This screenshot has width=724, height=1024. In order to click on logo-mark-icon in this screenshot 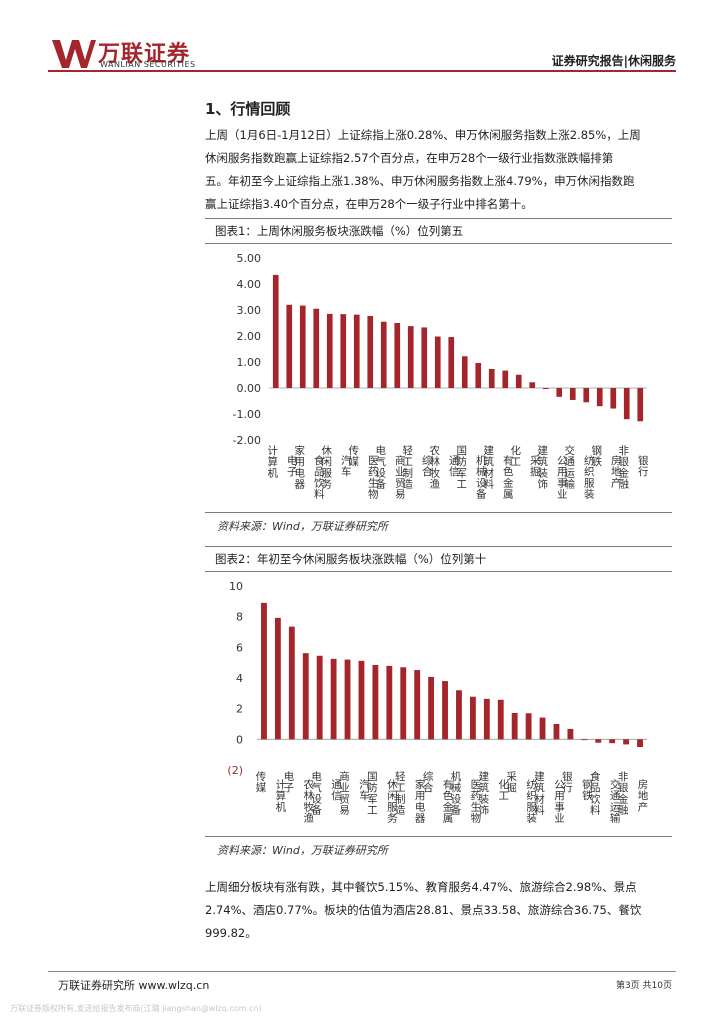, I will do `click(74, 54)`.